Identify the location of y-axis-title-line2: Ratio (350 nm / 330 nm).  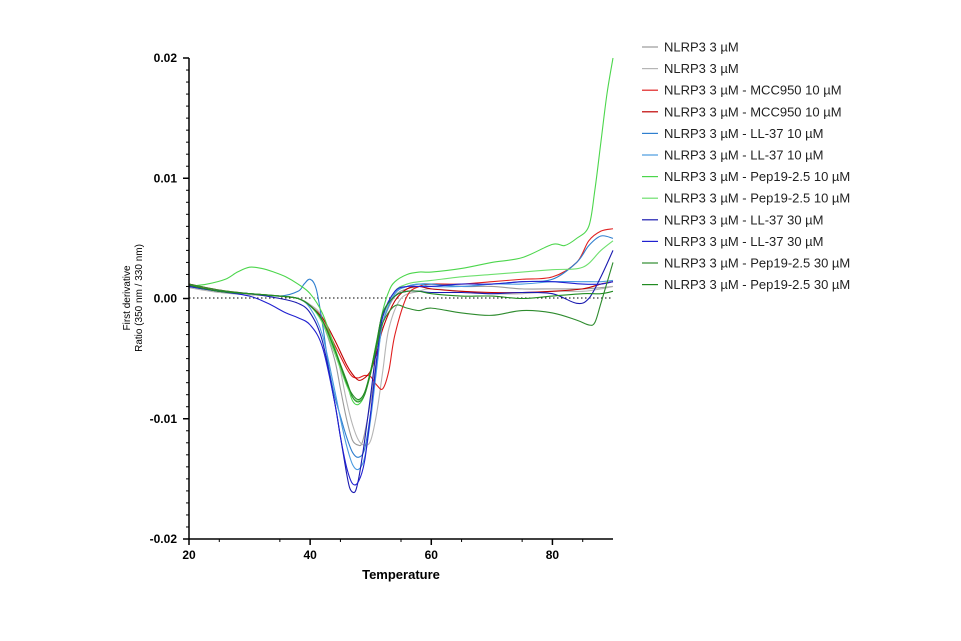
(139, 298).